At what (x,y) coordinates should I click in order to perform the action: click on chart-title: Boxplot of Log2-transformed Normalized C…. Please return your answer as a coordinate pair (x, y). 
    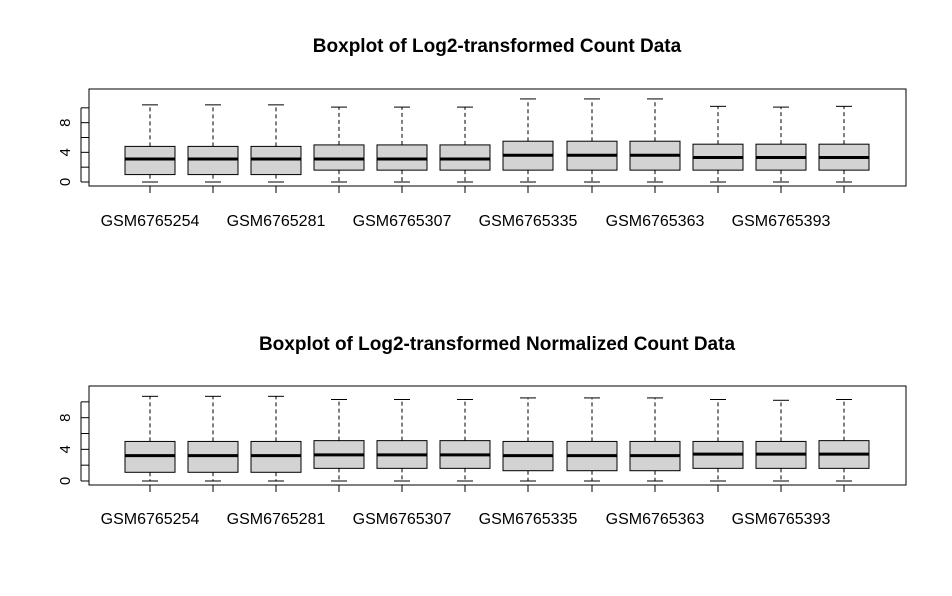
    Looking at the image, I should click on (497, 344).